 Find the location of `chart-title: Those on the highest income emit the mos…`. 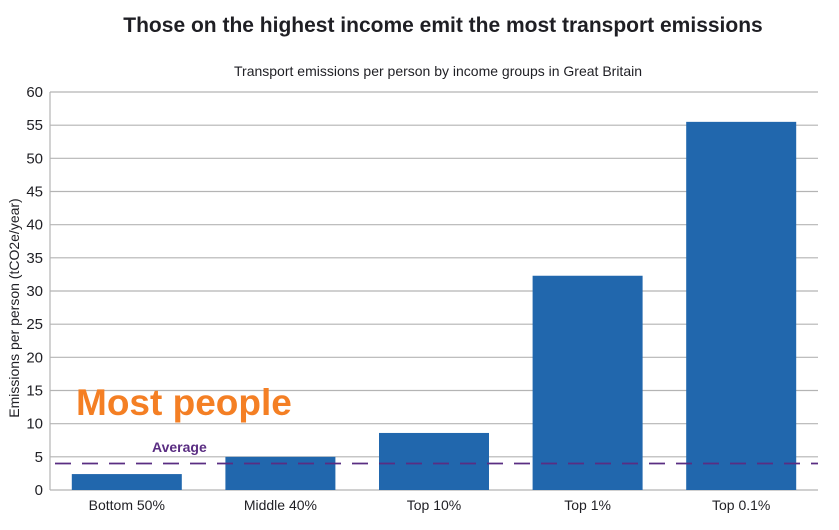

chart-title: Those on the highest income emit the mos… is located at coordinates (442, 25).